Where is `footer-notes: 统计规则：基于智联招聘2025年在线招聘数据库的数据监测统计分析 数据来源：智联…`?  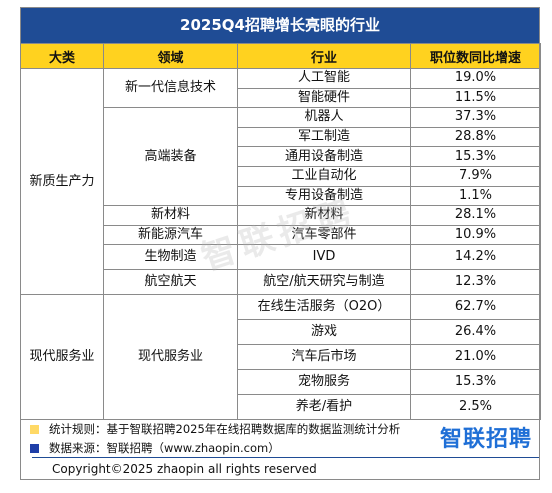
footer-notes: 统计规则：基于智联招聘2025年在线招聘数据库的数据监测统计分析 数据来源：智联… is located at coordinates (280, 443).